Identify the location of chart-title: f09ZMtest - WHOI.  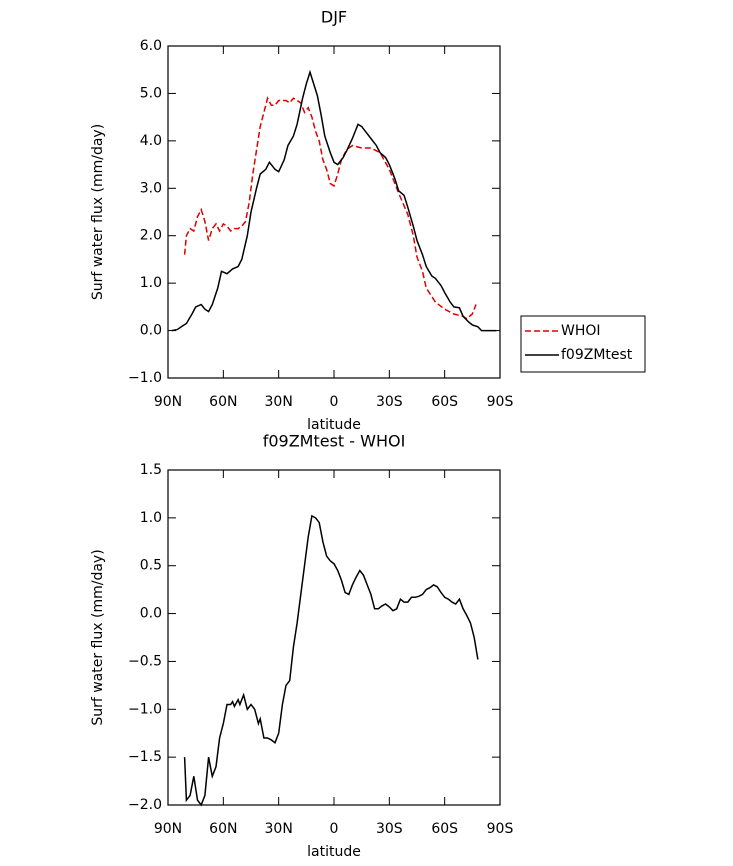
(334, 441).